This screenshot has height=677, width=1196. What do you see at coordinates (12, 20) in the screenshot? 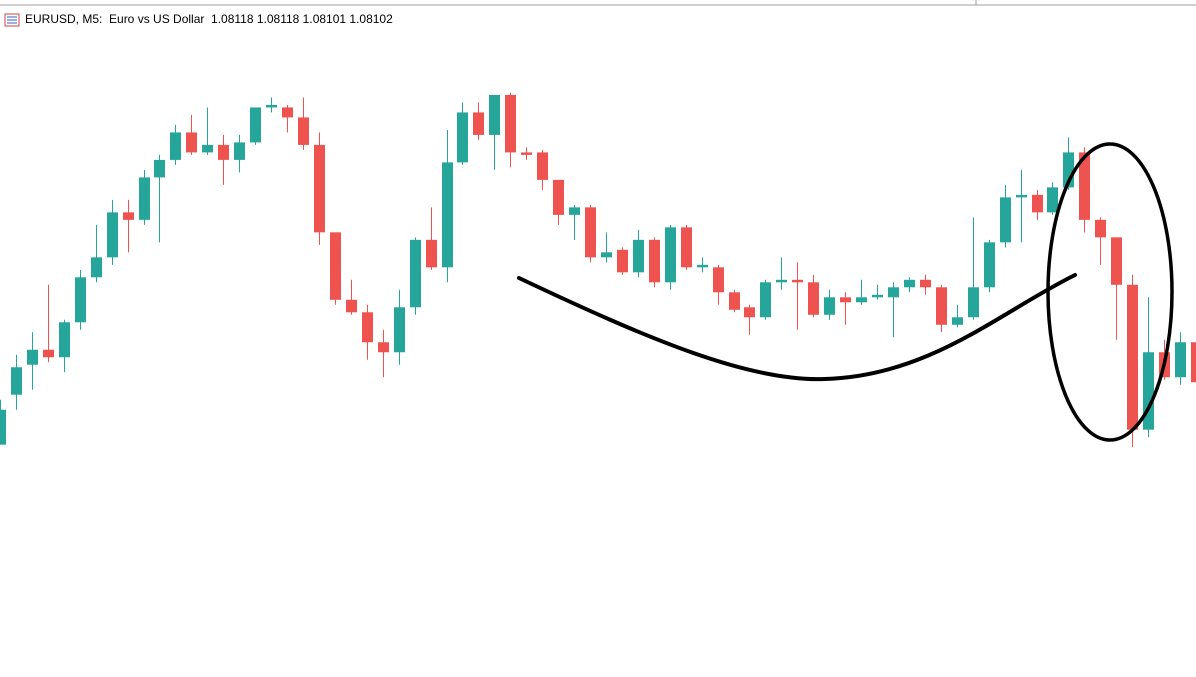
I see `symbol-icon` at bounding box center [12, 20].